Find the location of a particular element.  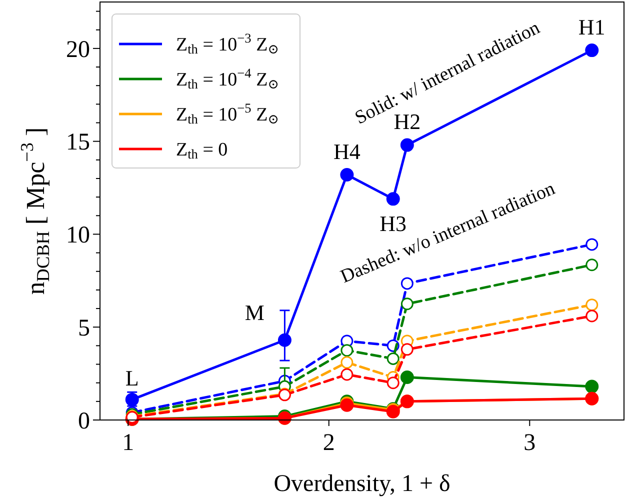

annotation: H4 is located at coordinates (346, 151).